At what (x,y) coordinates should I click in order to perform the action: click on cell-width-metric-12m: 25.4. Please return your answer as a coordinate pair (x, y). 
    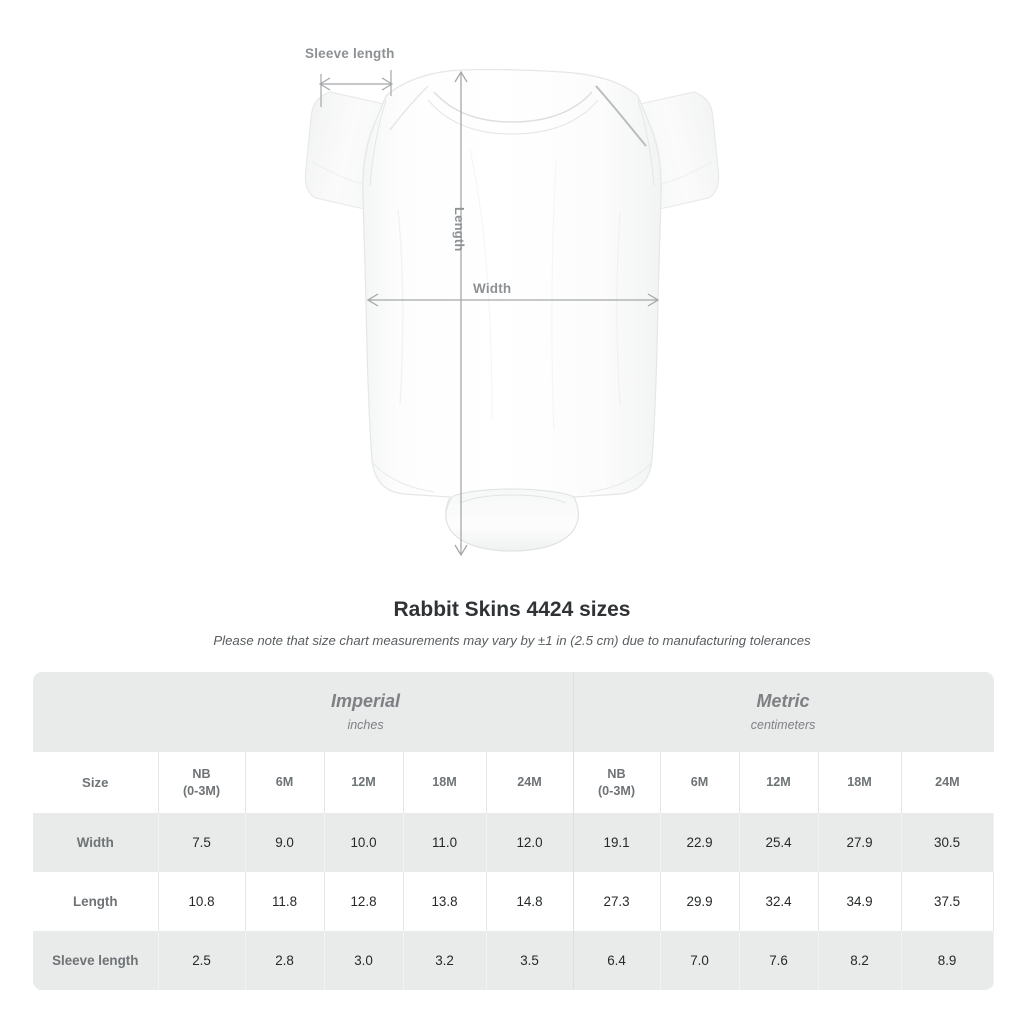
    Looking at the image, I should click on (779, 842).